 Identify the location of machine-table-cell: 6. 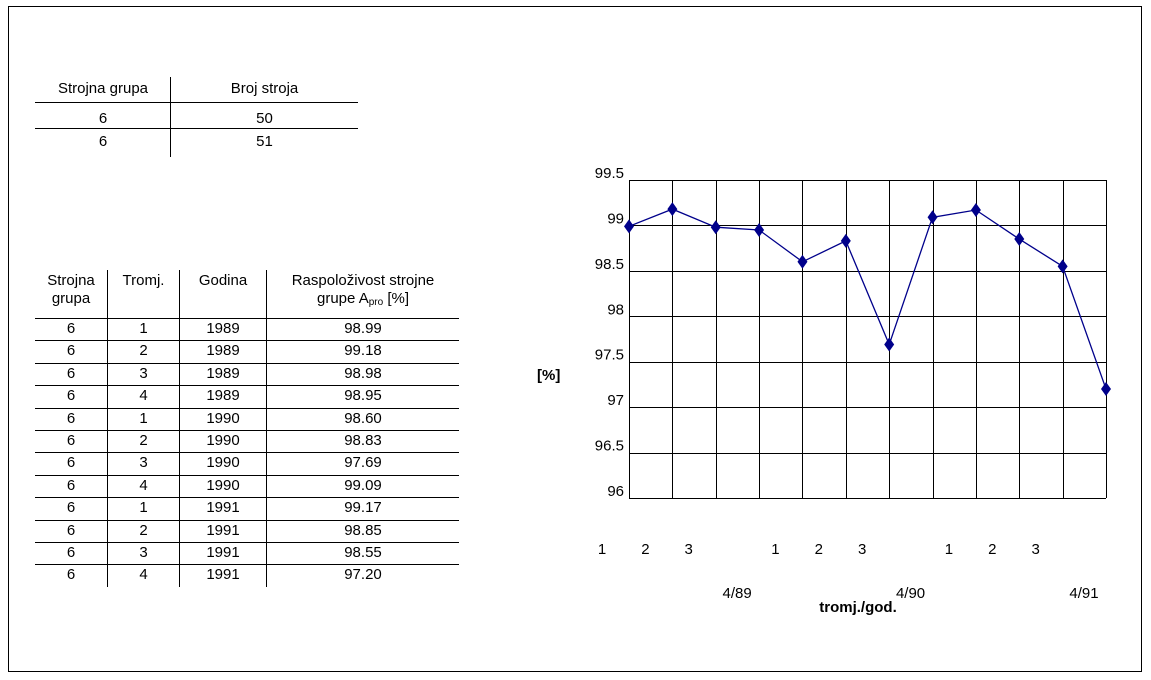
(103, 118).